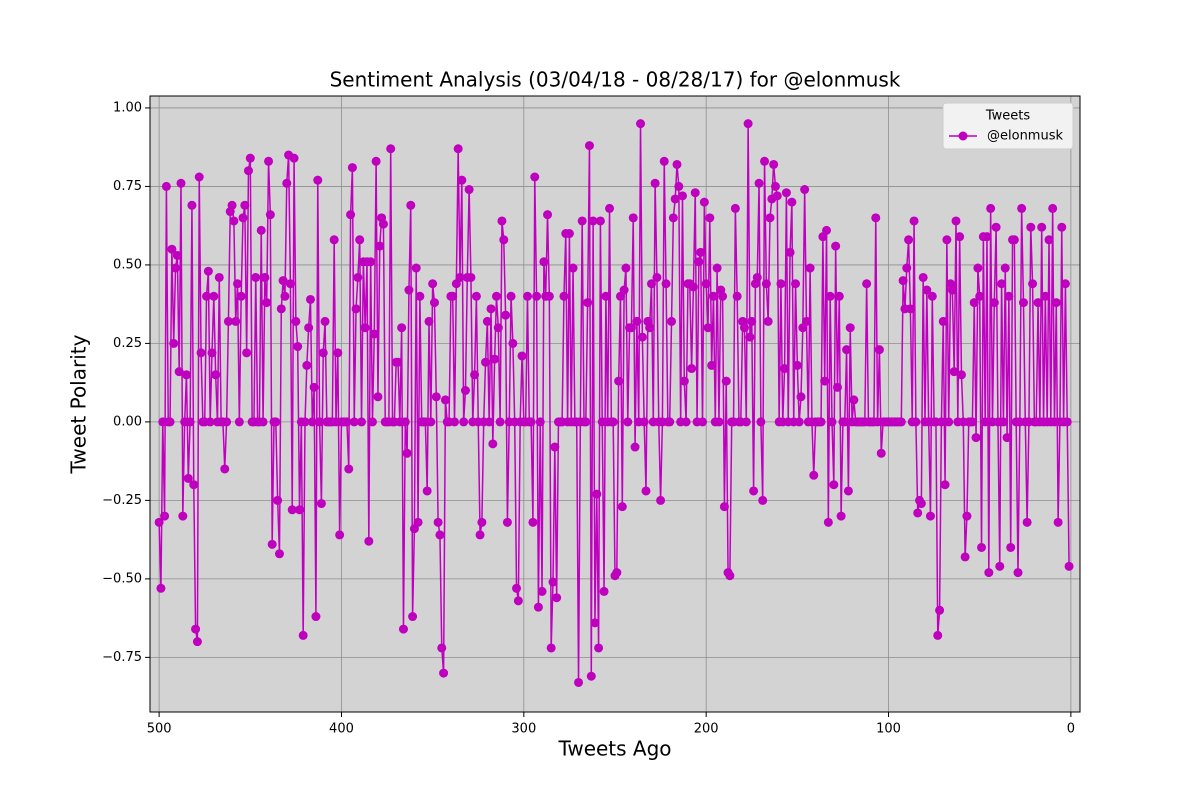  Describe the element at coordinates (127, 421) in the screenshot. I see `y-tick-label: 0.00` at that location.